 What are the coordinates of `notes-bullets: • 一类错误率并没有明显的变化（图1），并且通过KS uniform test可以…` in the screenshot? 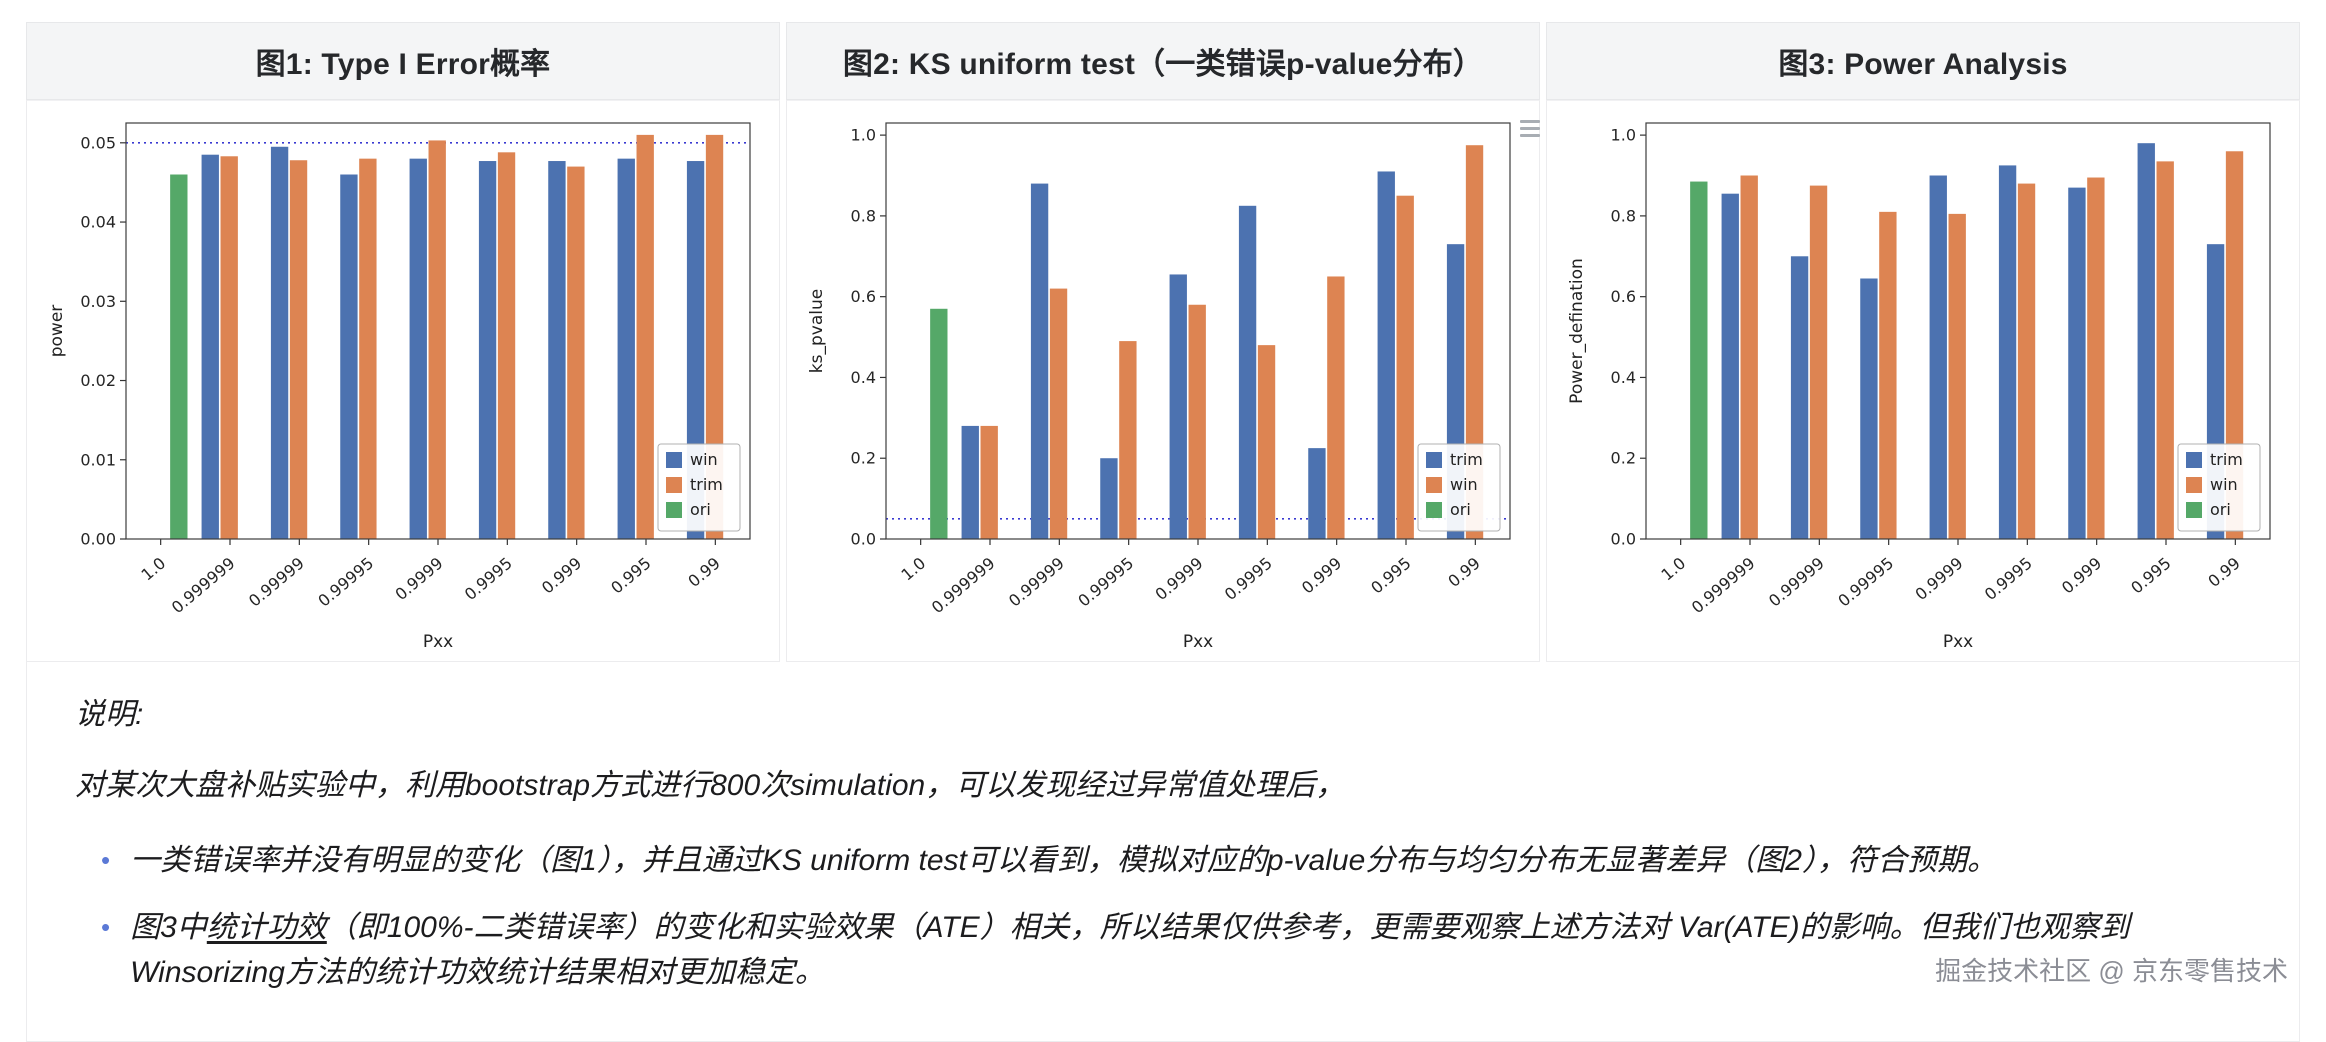 It's located at (1163, 916).